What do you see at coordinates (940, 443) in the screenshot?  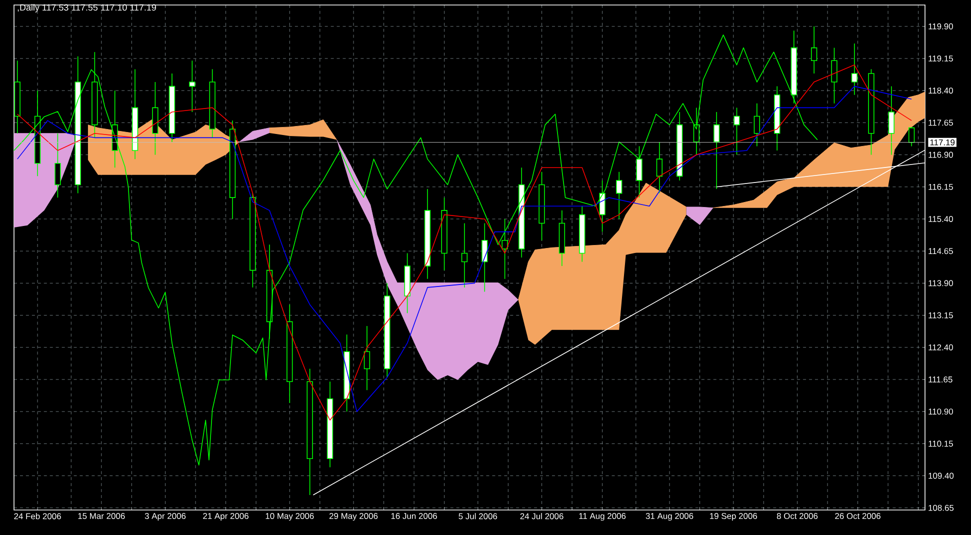 I see `y-tick-label: 110.15` at bounding box center [940, 443].